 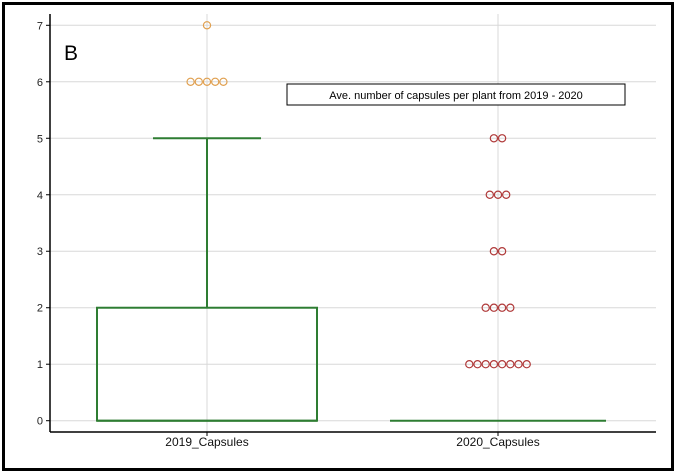 I want to click on y-tick-label: 2, so click(x=40, y=309).